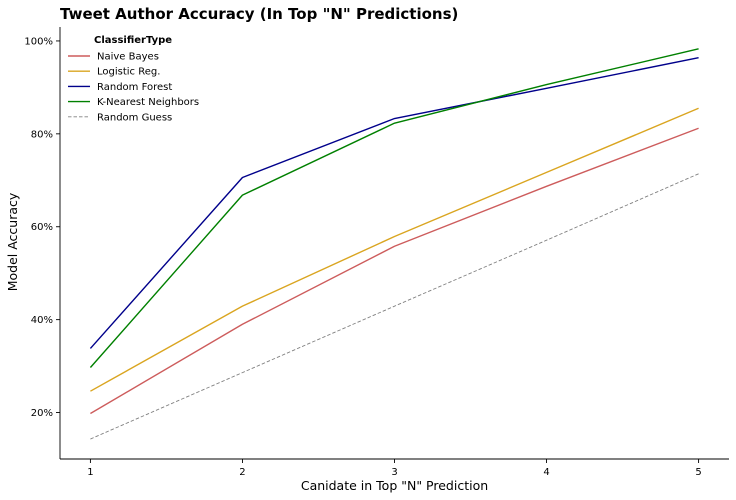  I want to click on legend-label-logistic-reg: Logistic Reg., so click(128, 72).